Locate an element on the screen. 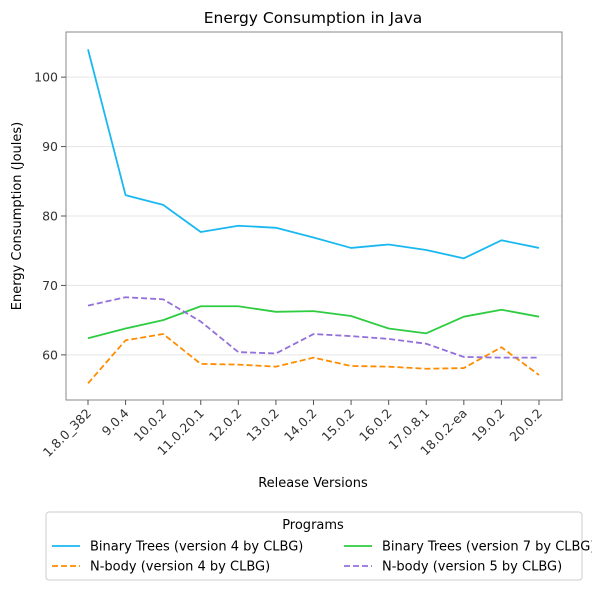 The width and height of the screenshot is (592, 589). legend-label: Binary Trees (version 7 by CLBG) is located at coordinates (487, 547).